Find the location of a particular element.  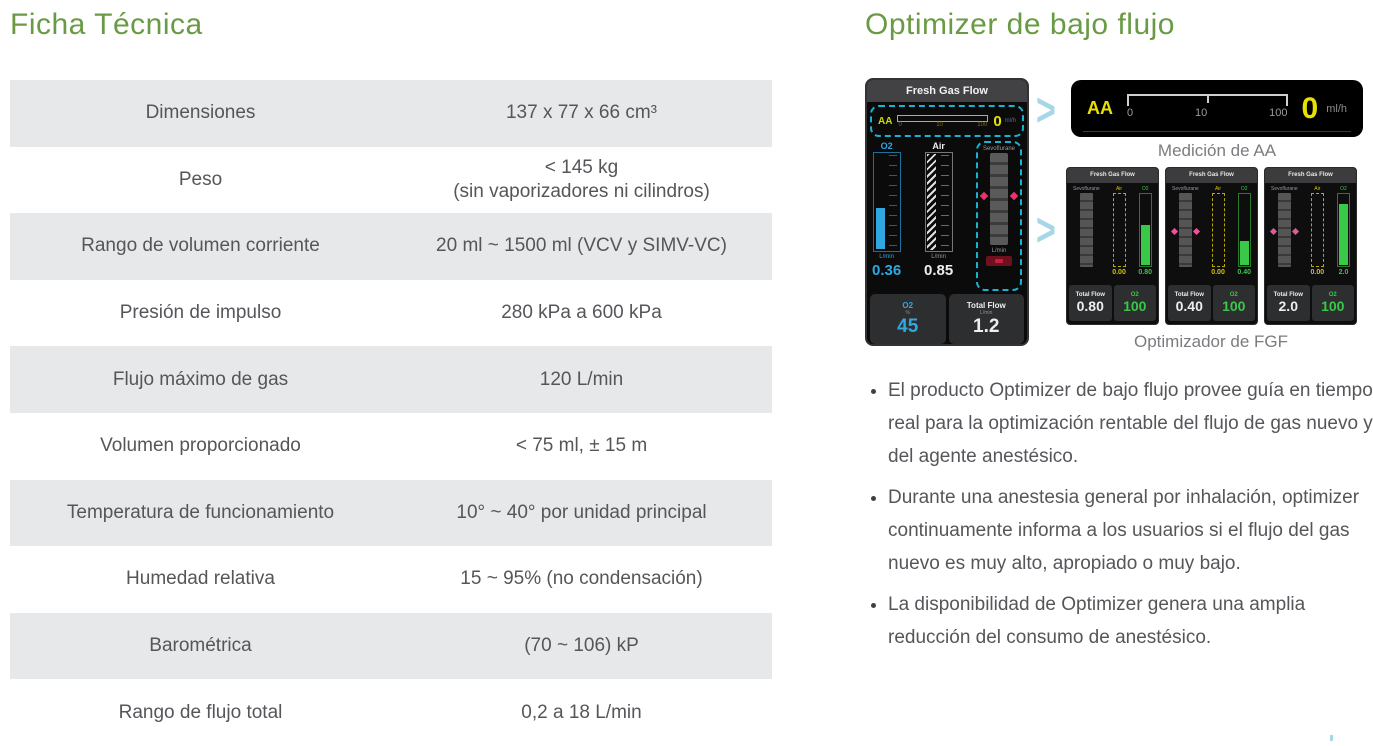

total-flow-unit: L/min is located at coordinates (986, 312).